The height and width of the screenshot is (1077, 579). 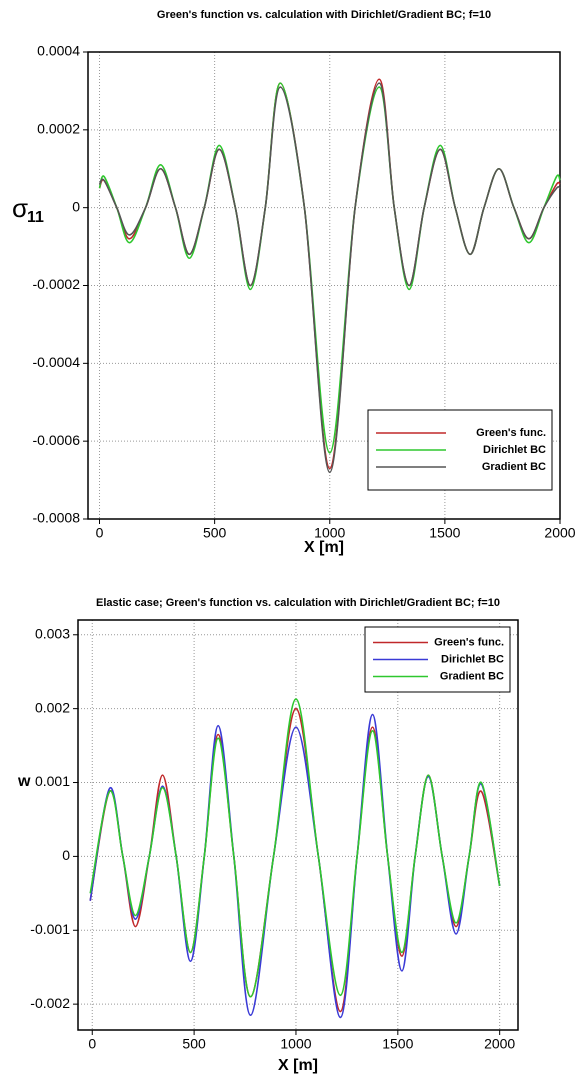 I want to click on y-axis-label: σ, so click(x=20, y=208).